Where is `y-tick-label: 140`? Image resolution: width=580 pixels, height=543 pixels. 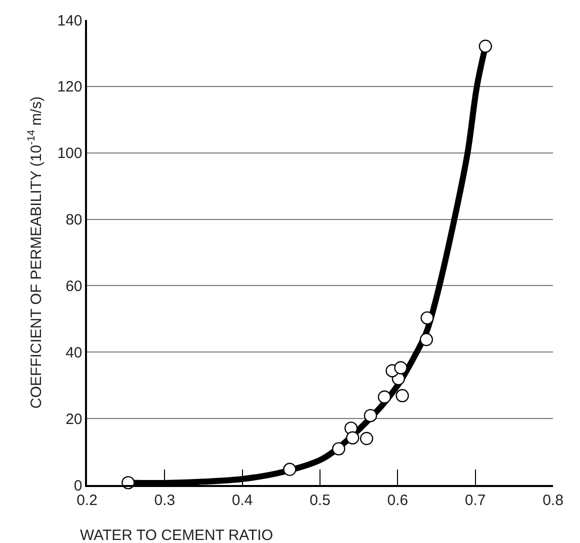 y-tick-label: 140 is located at coordinates (69, 21).